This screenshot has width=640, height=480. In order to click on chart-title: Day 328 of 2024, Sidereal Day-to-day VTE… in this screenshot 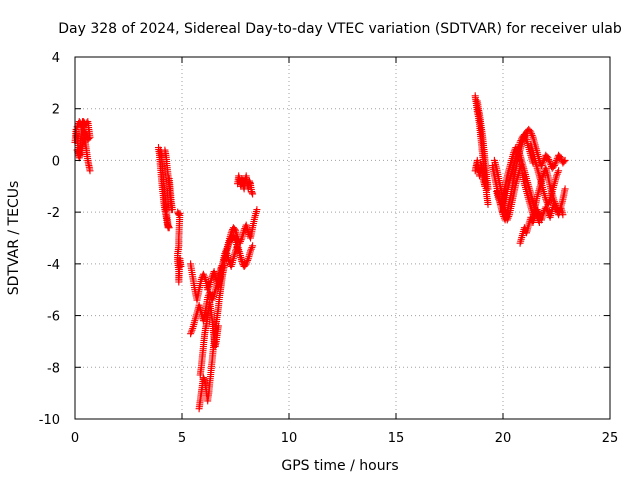, I will do `click(340, 29)`.